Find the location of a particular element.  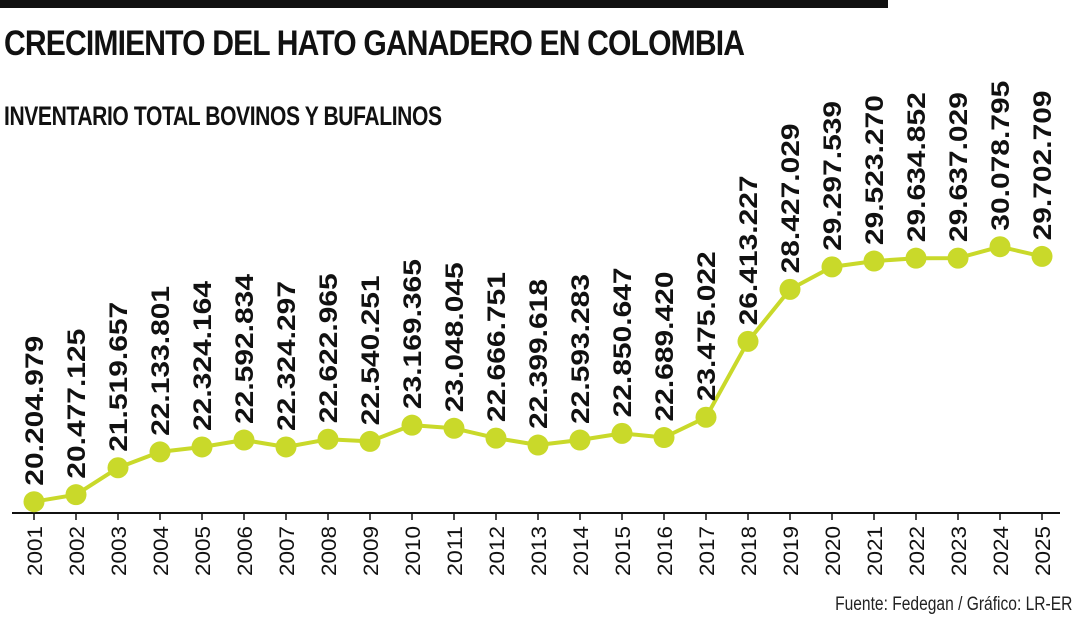

value-label: 22.850.647 is located at coordinates (623, 342).